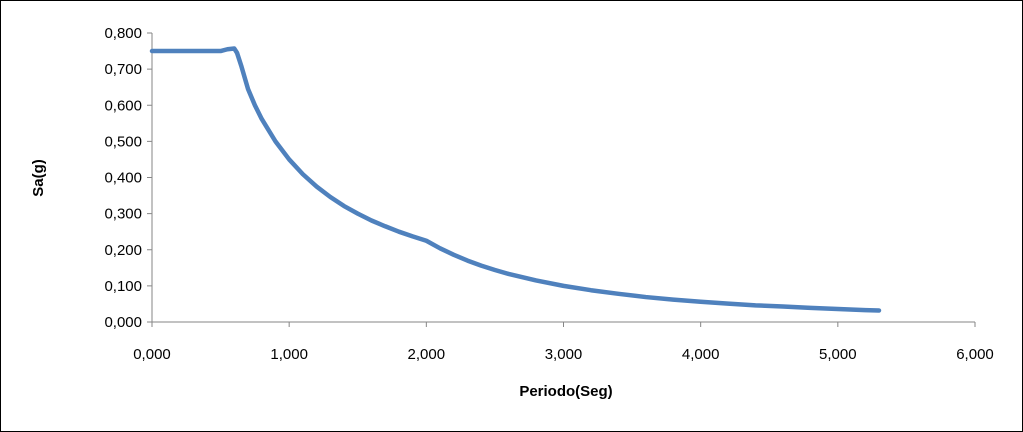  Describe the element at coordinates (123, 178) in the screenshot. I see `y-tick-label: 0,400` at that location.